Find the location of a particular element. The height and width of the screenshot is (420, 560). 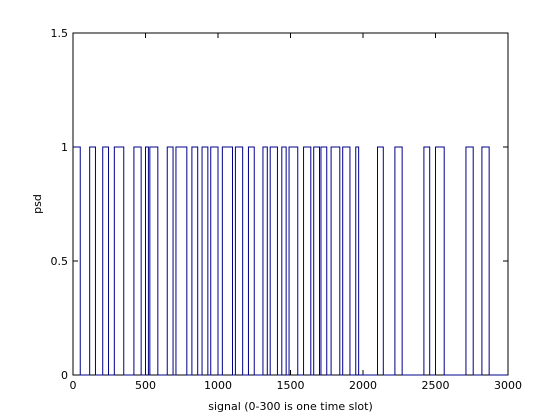

y-axis-label: psd is located at coordinates (37, 204).